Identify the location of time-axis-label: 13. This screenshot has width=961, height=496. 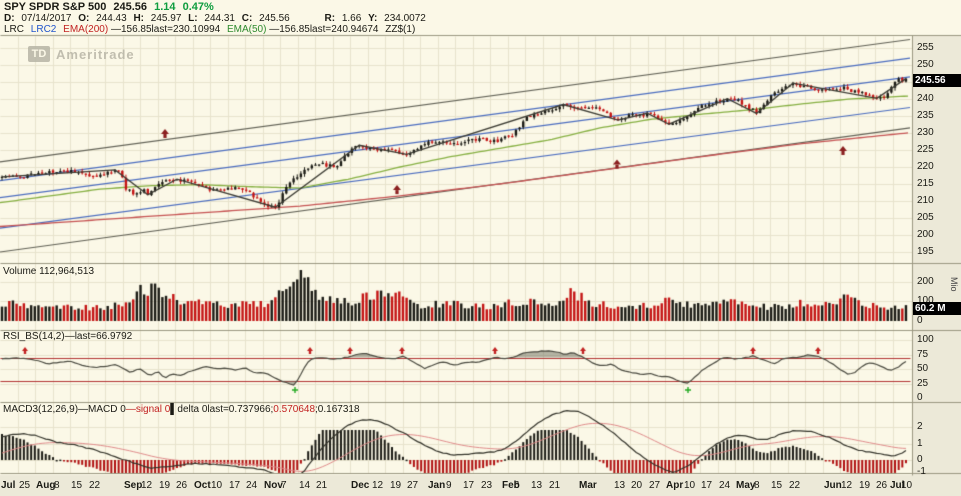
(620, 485).